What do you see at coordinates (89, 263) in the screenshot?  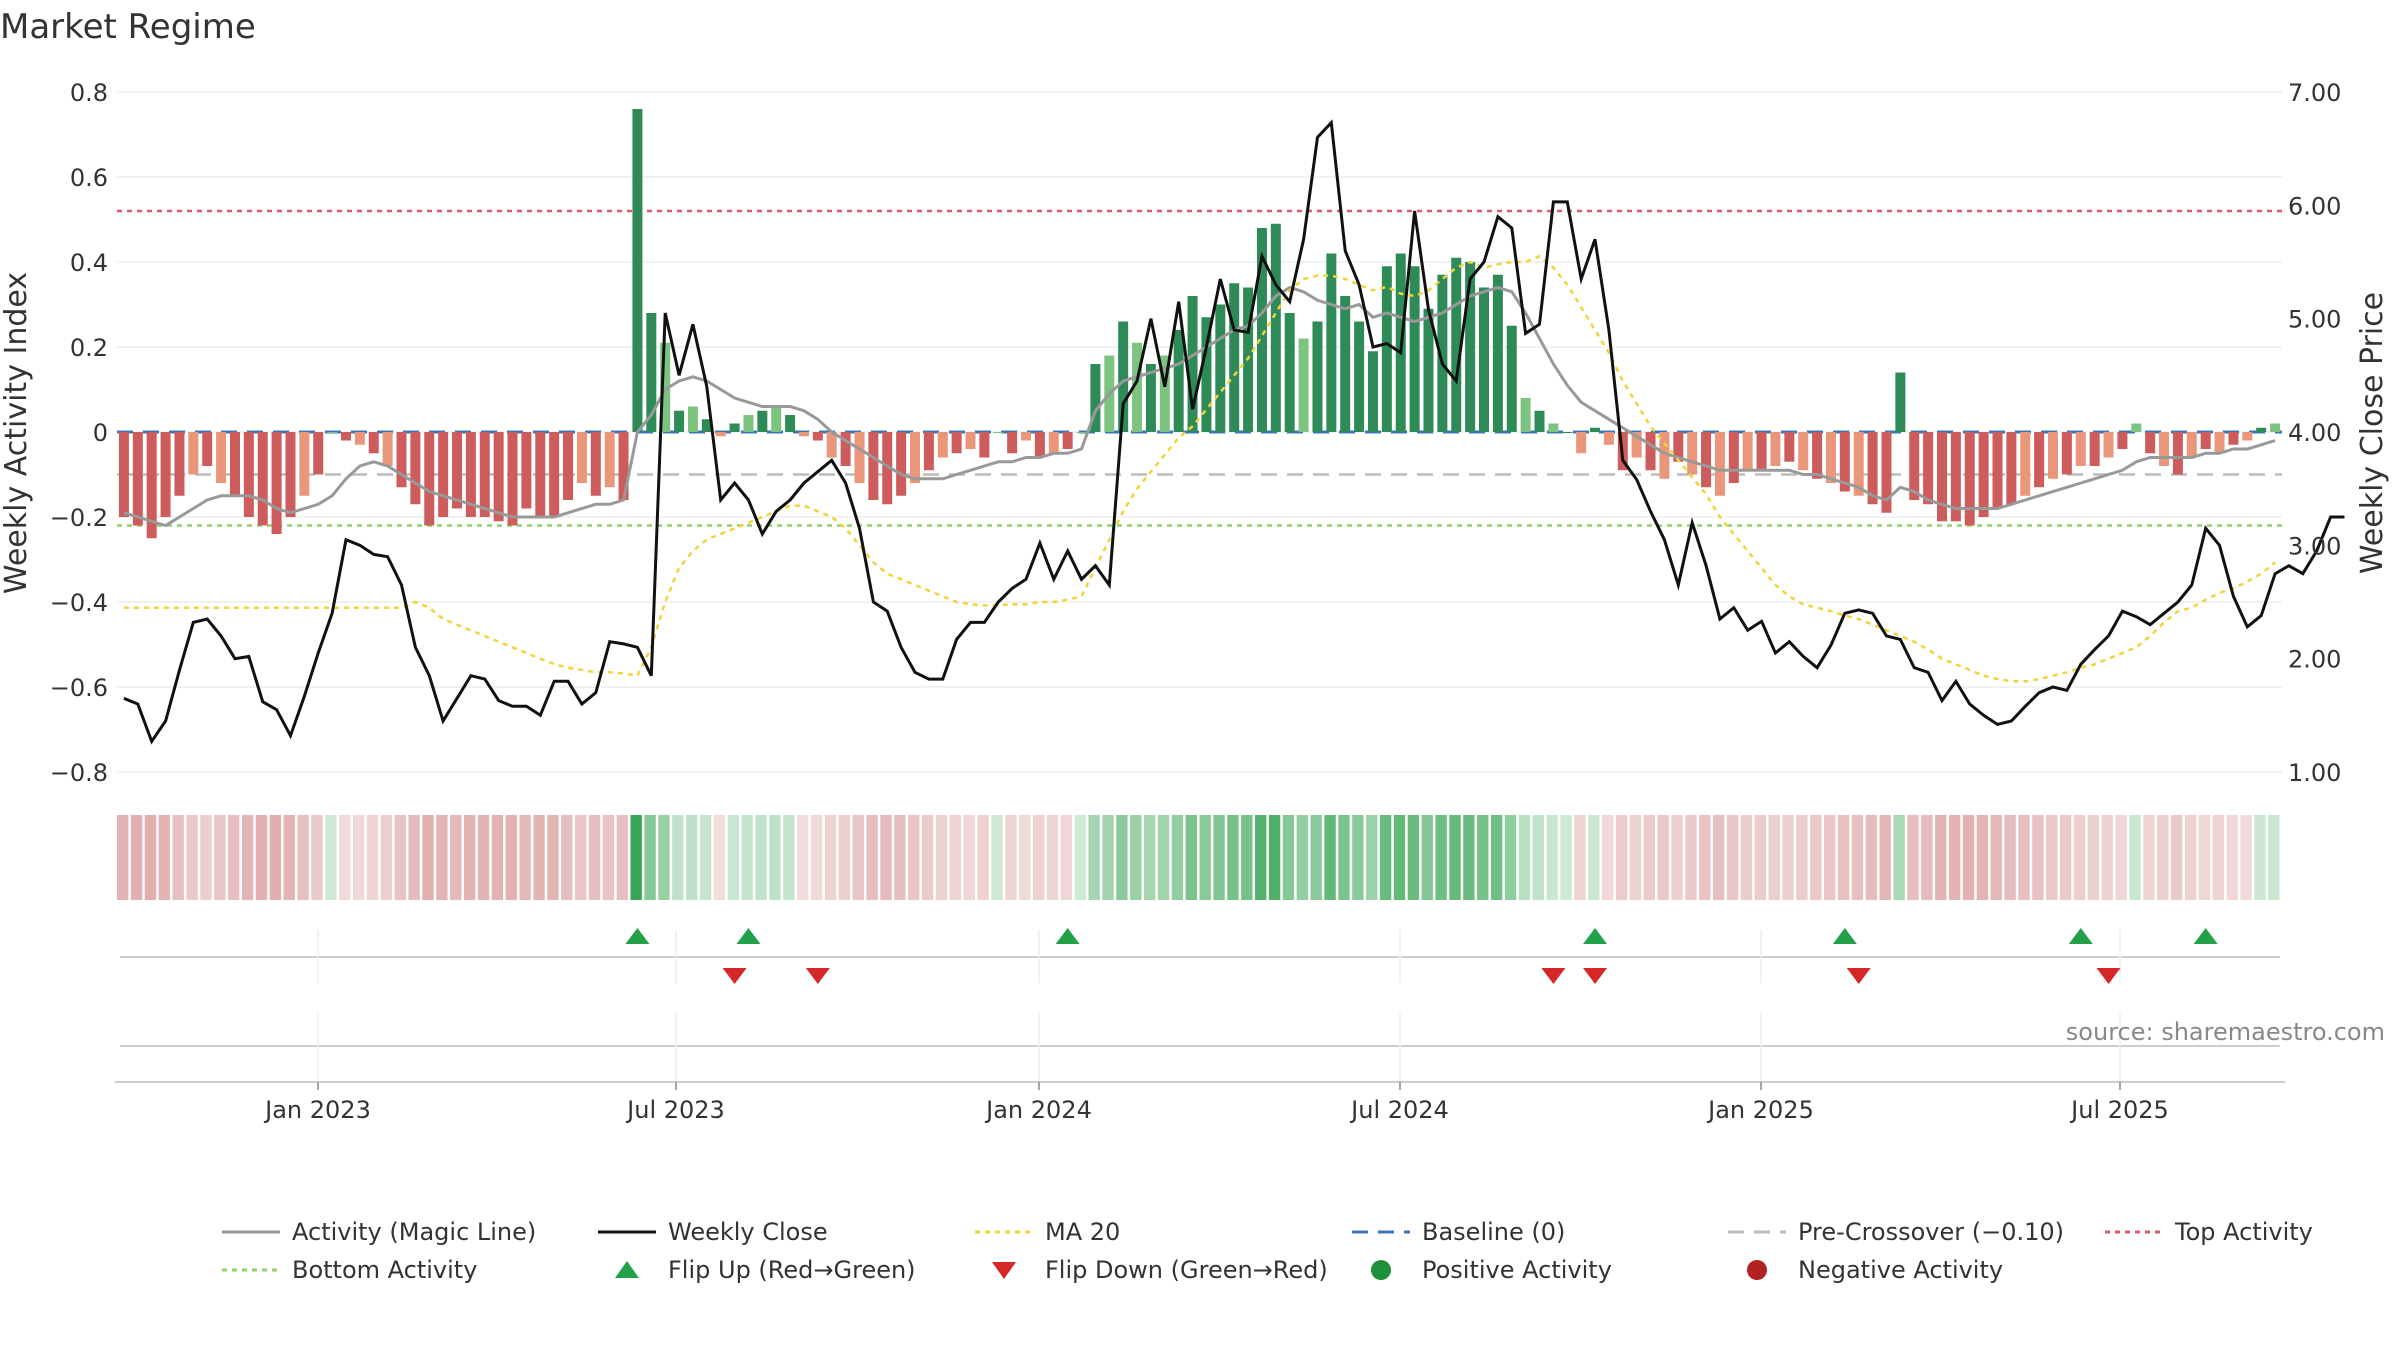 I see `left-tick-label: 0.4` at bounding box center [89, 263].